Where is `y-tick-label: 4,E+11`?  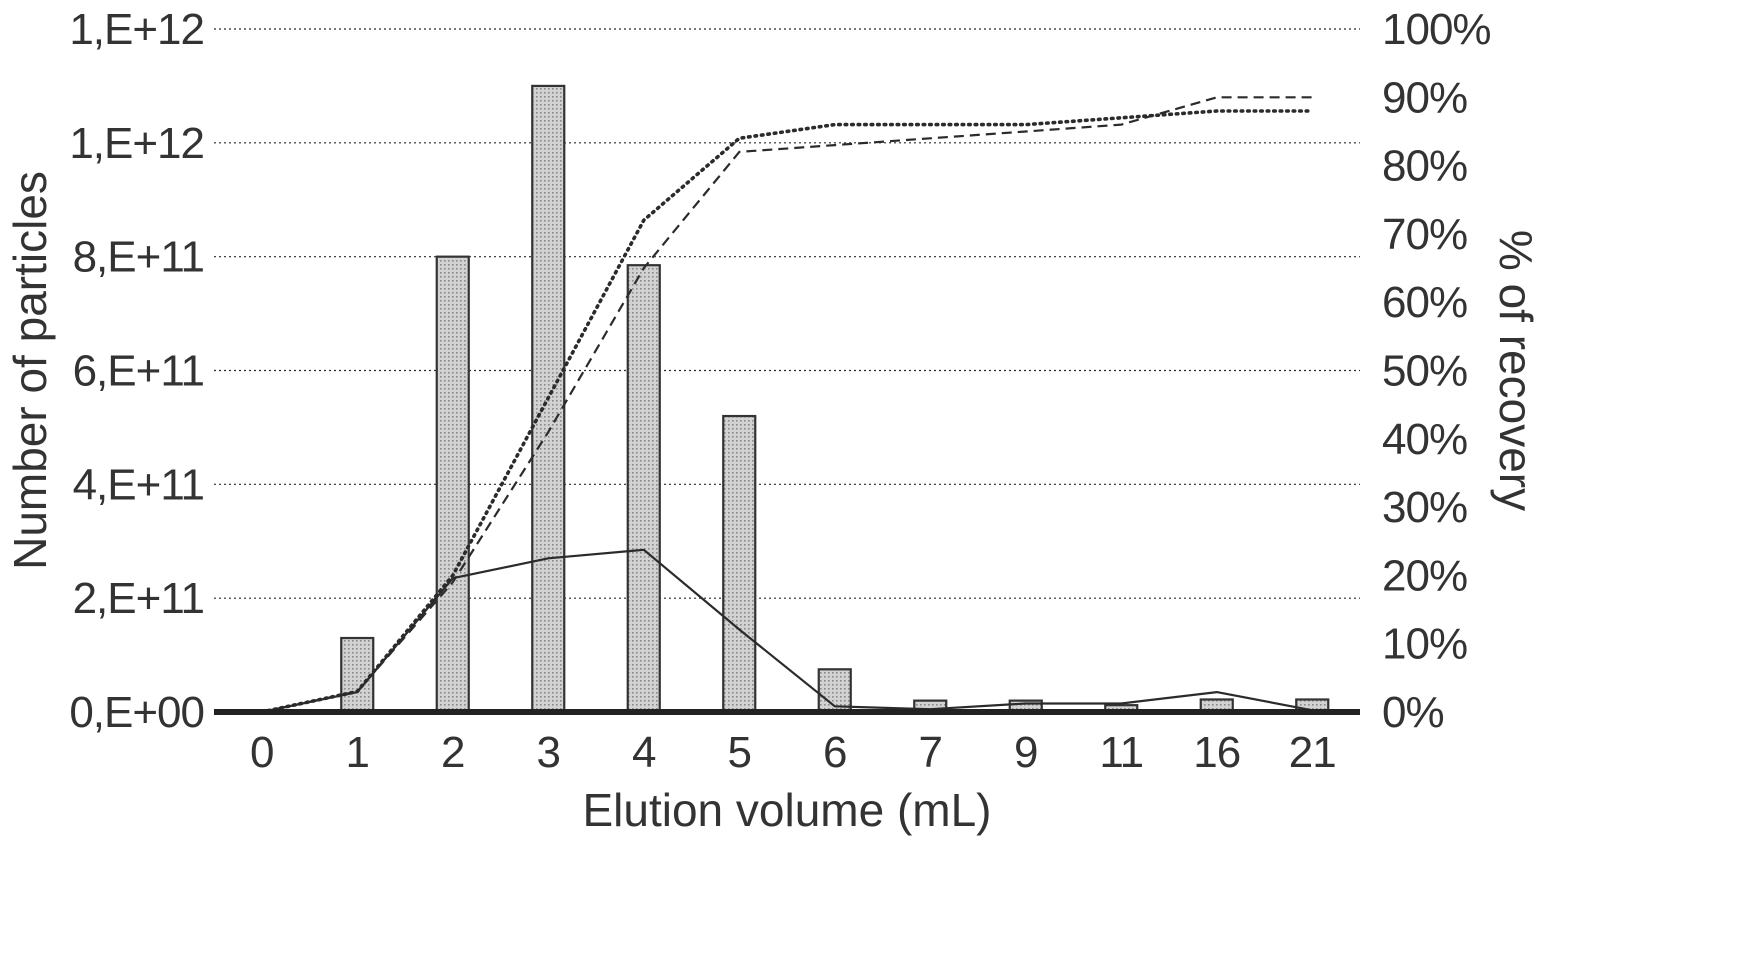
y-tick-label: 4,E+11 is located at coordinates (138, 484).